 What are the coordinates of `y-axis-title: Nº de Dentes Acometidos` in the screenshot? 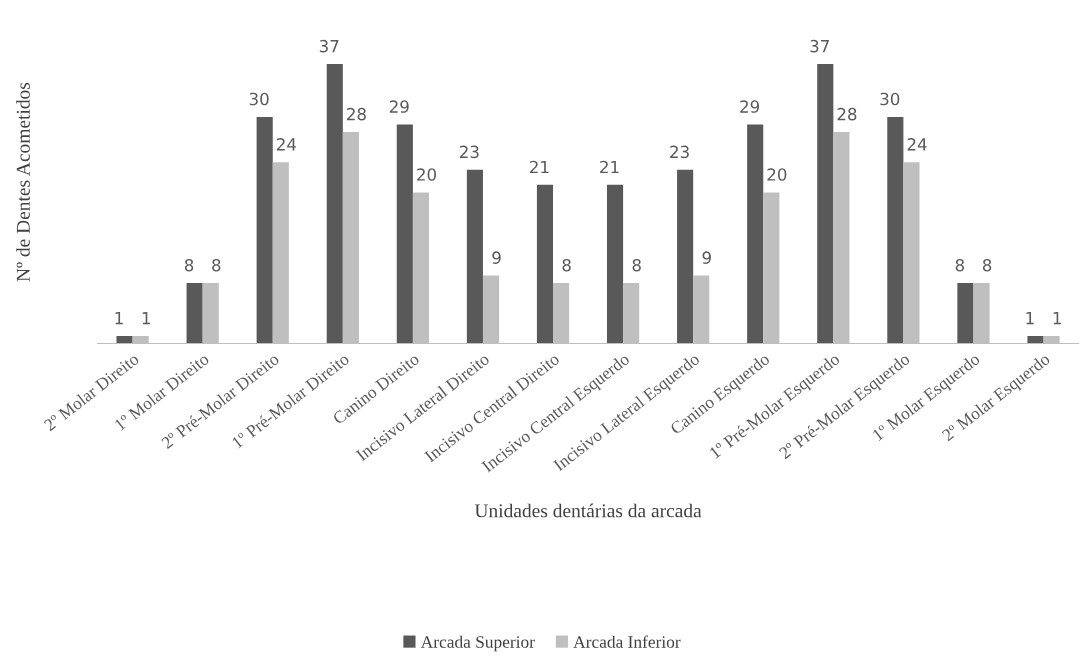 It's located at (23, 182).